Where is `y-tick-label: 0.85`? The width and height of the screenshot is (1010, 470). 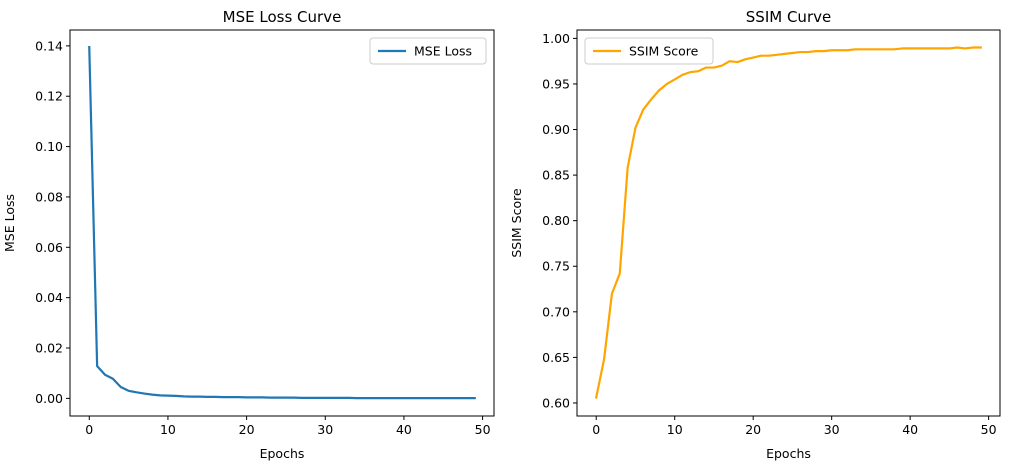
y-tick-label: 0.85 is located at coordinates (556, 175).